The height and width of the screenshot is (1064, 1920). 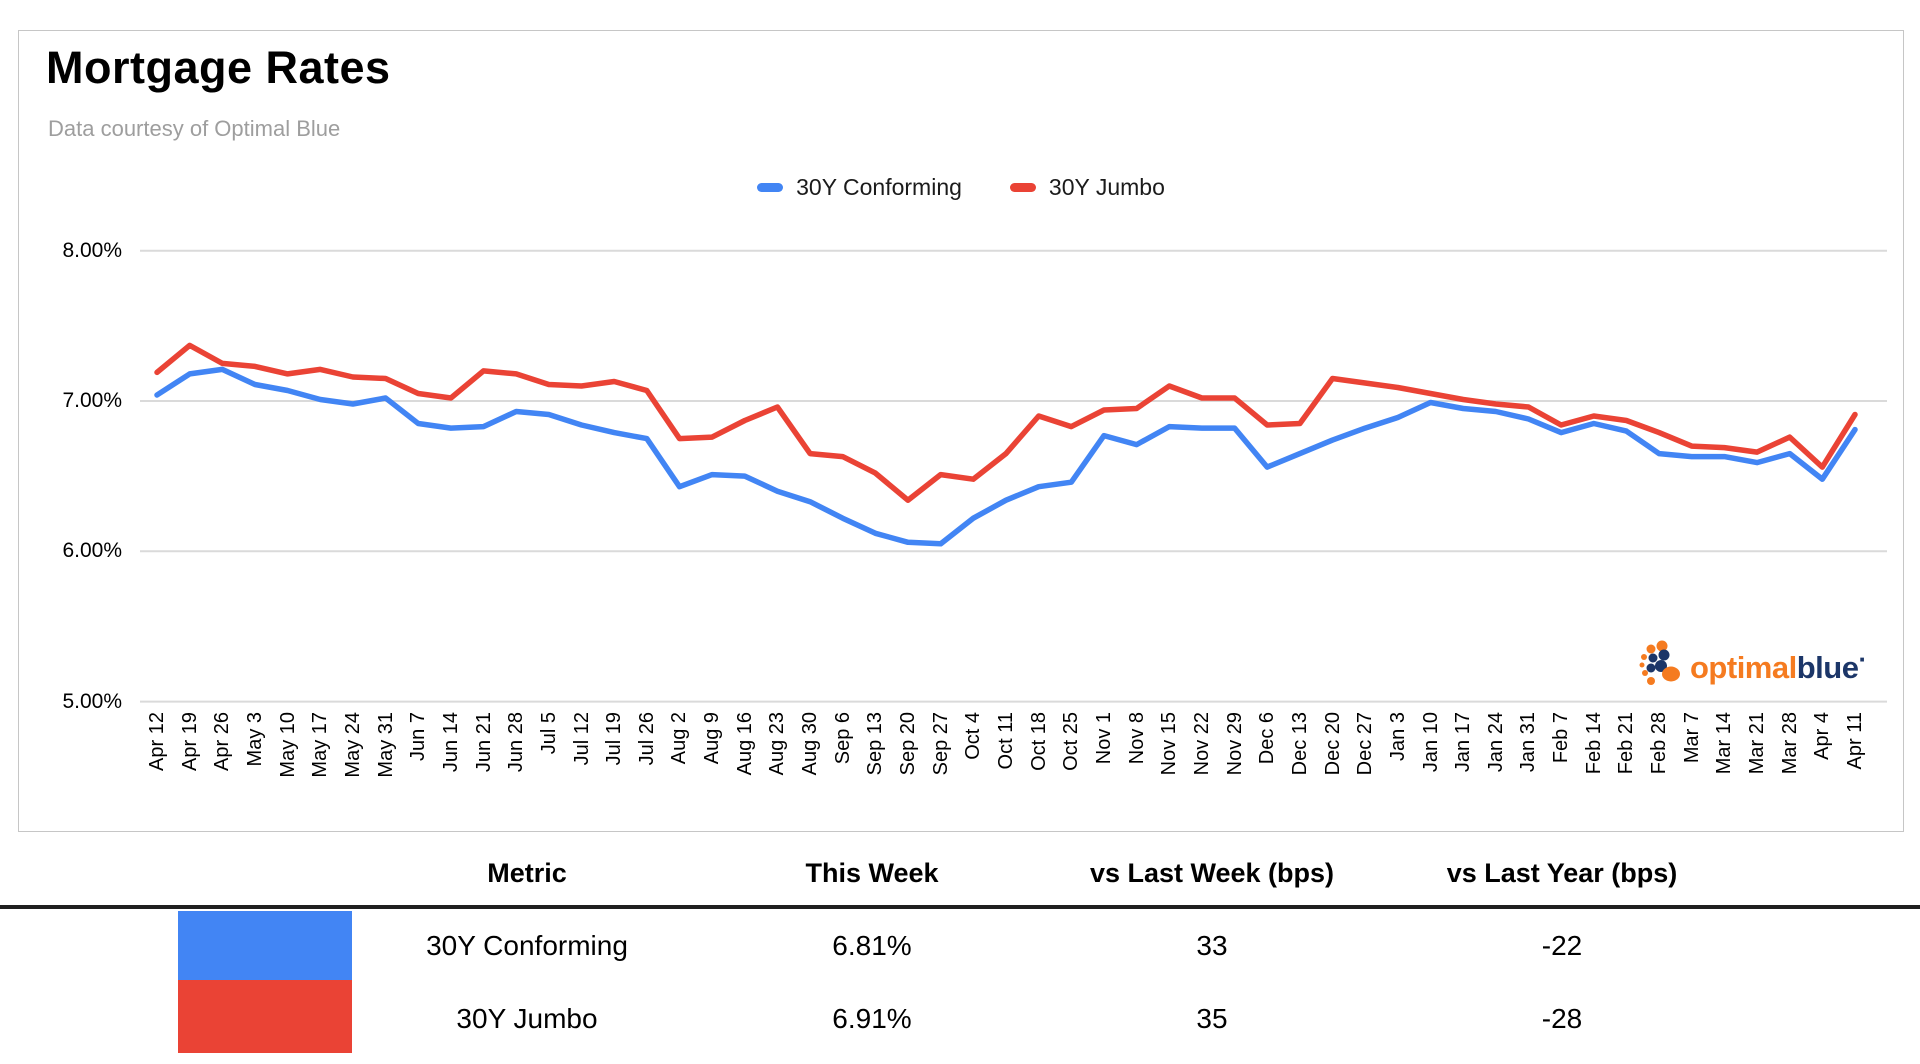 I want to click on chart-subtitle: Data courtesy of Optimal Blue, so click(x=194, y=128).